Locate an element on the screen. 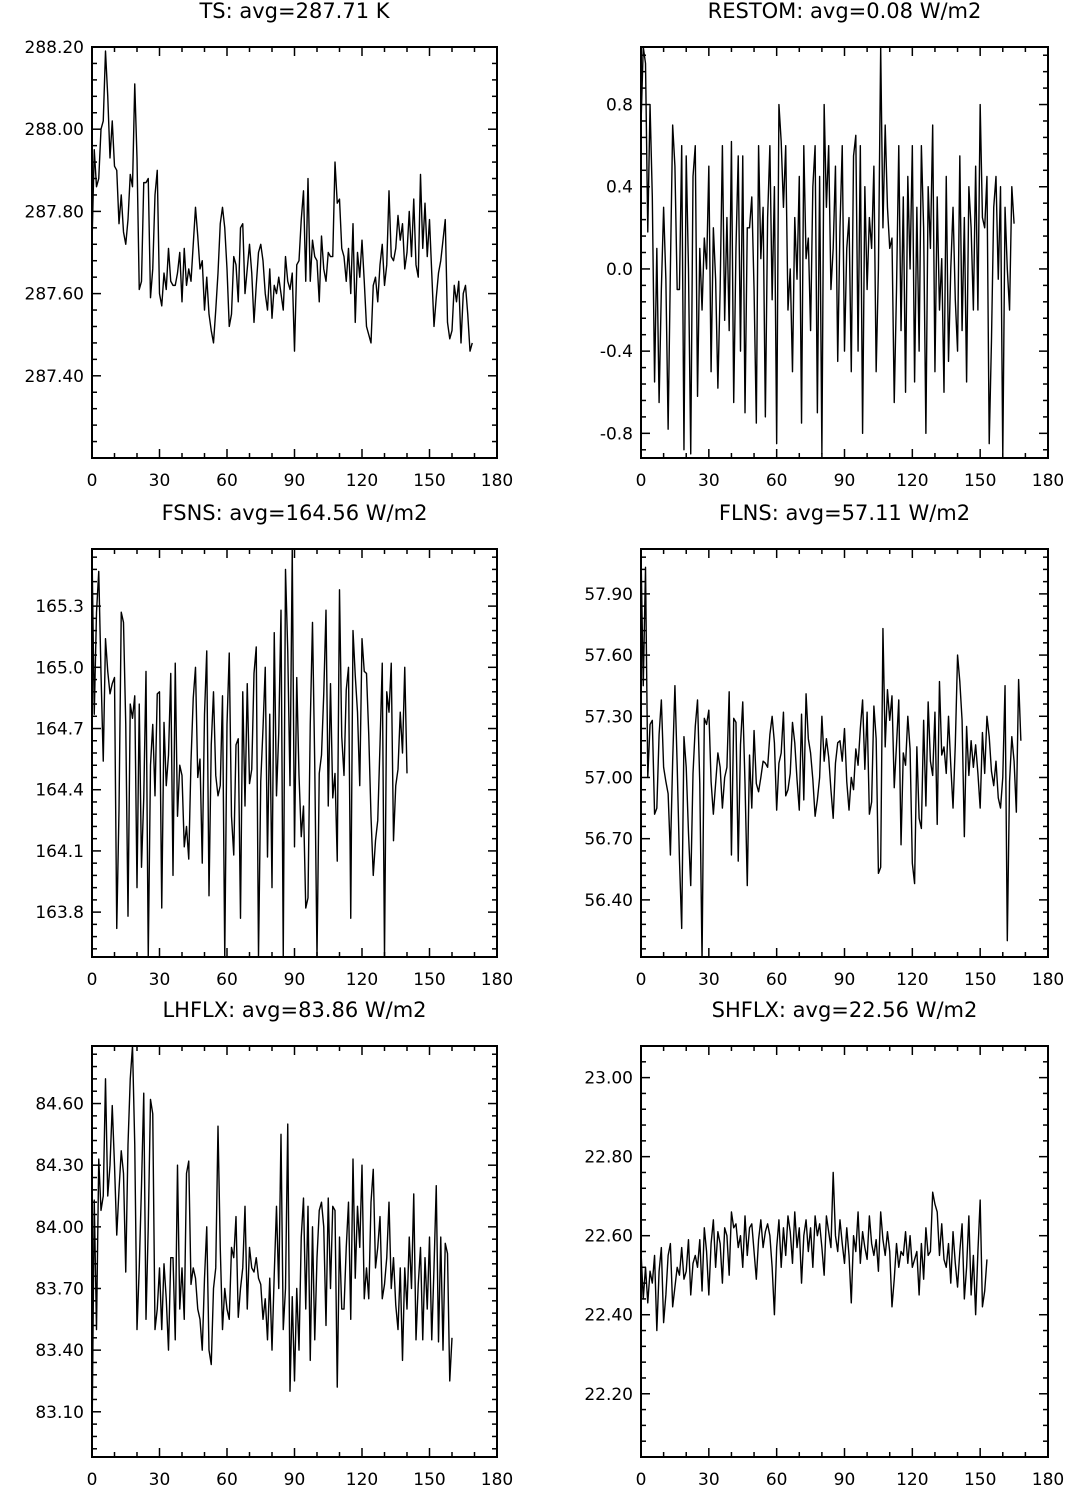  fsns-y-tick-label: 164.7 is located at coordinates (59, 730).